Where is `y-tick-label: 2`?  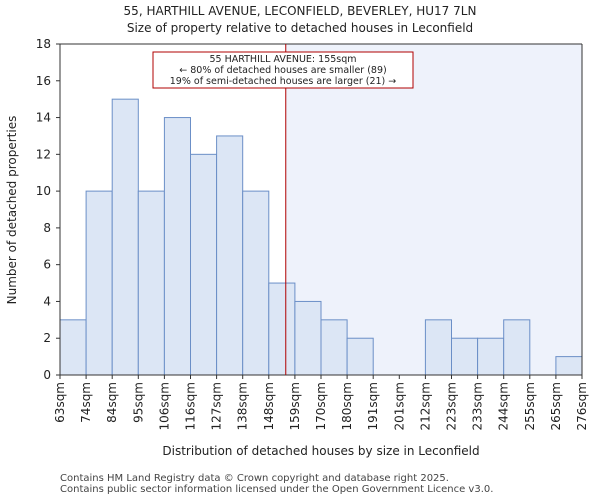
y-tick-label: 2 is located at coordinates (47, 338).